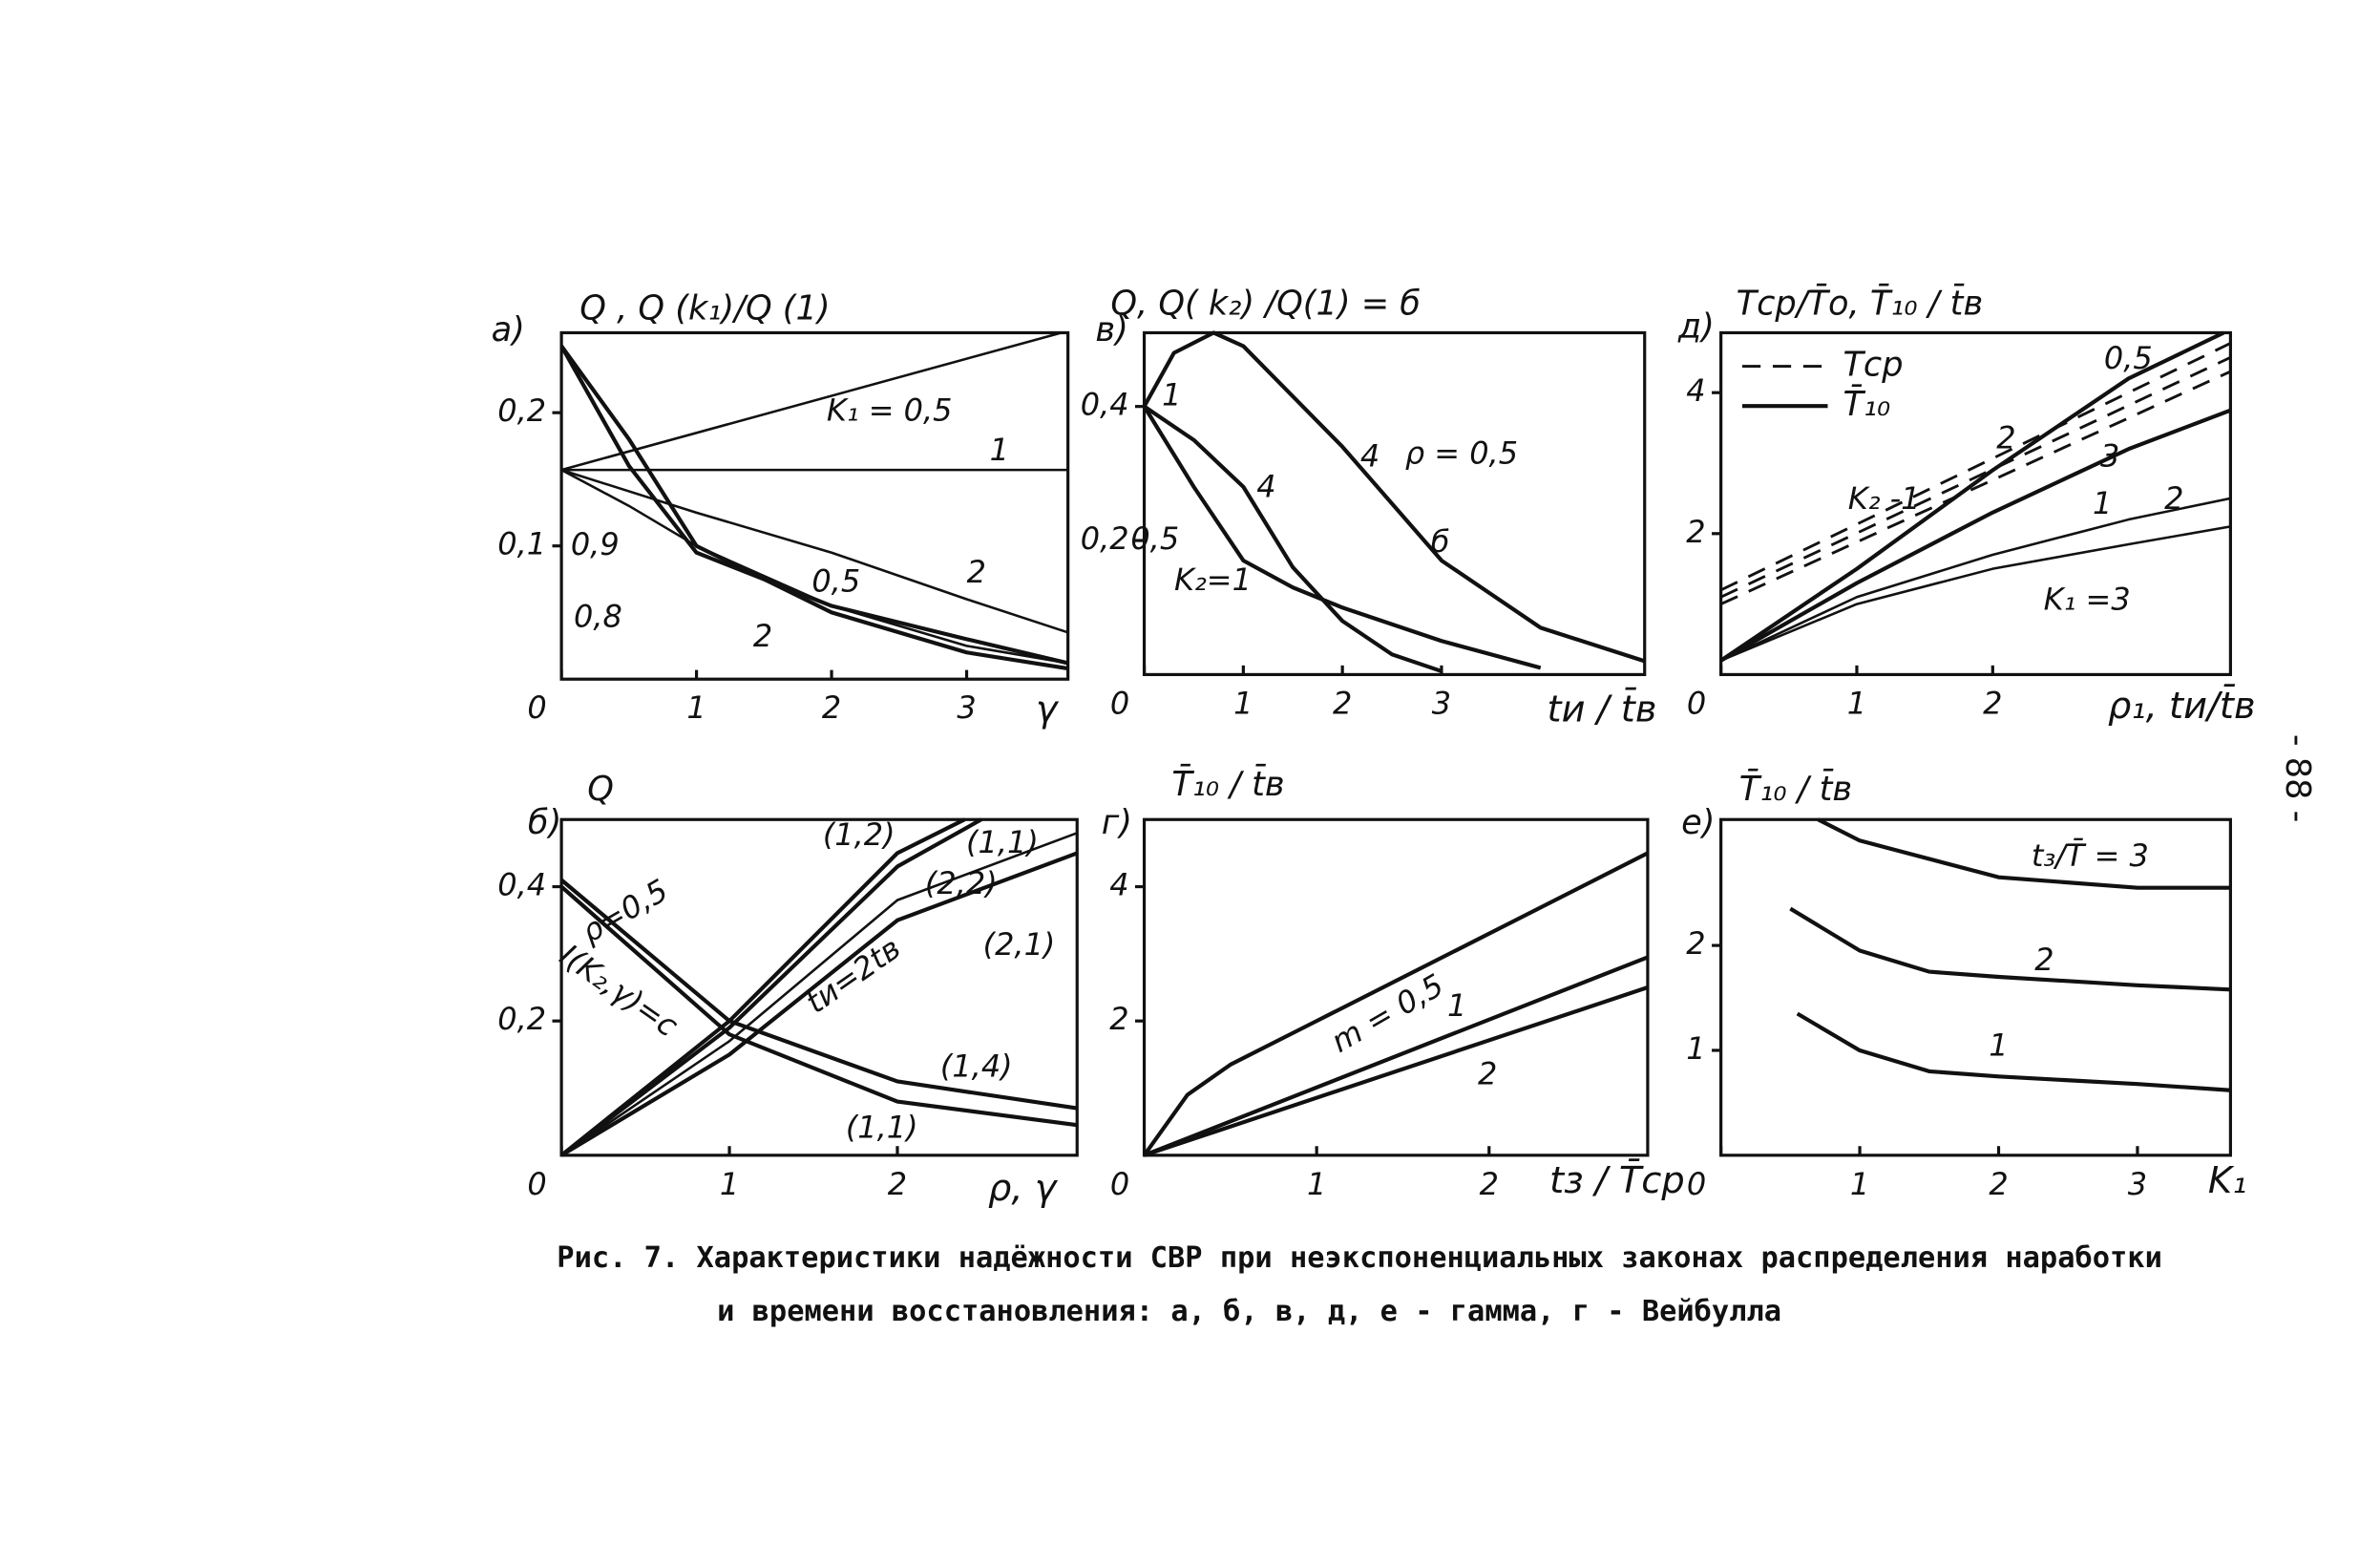  I want to click on curve-label: 3, so click(2109, 455).